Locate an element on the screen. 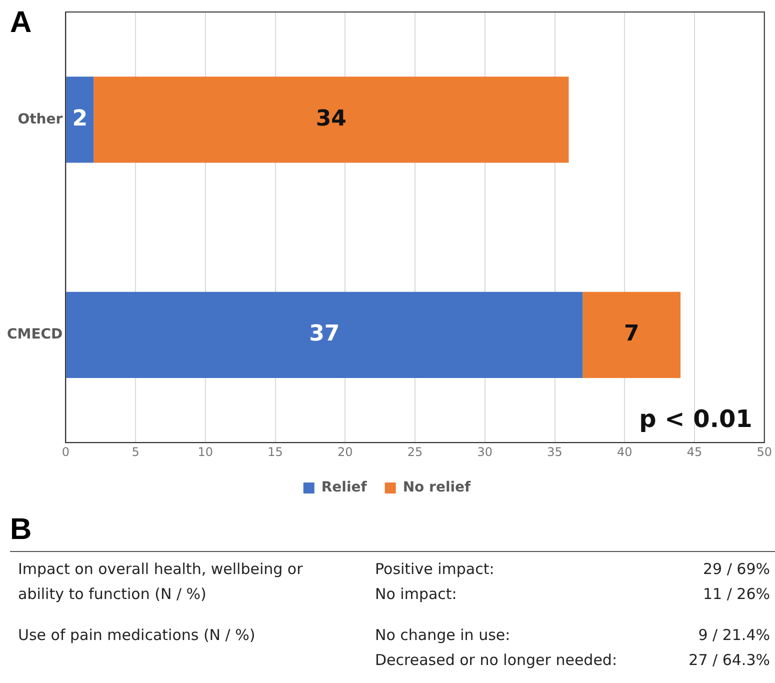 The image size is (775, 683). text: Use of pain medications (N / %) is located at coordinates (137, 635).